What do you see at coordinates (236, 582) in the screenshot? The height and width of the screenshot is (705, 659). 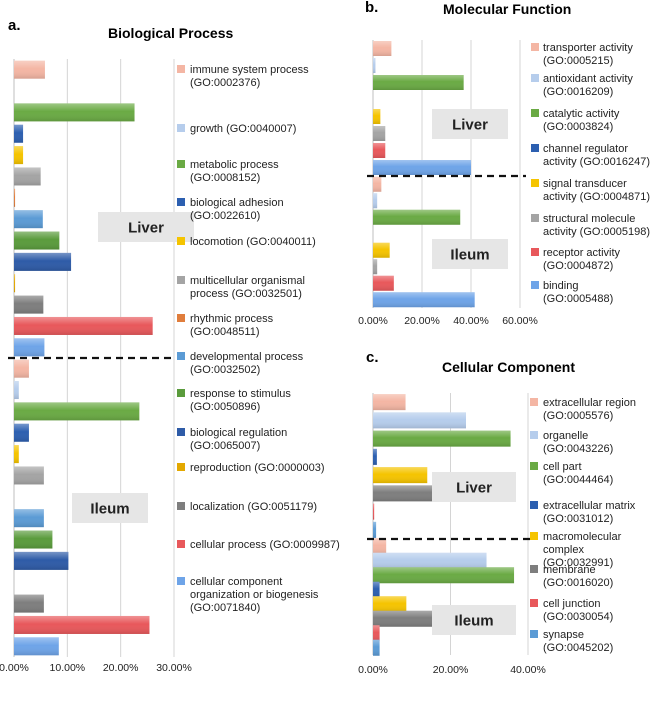 I see `legend-label-a-13-0: cellular component` at bounding box center [236, 582].